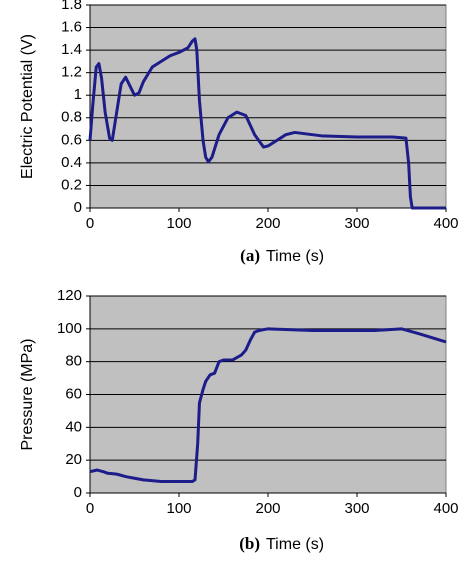  Describe the element at coordinates (73, 393) in the screenshot. I see `y-tick-label: 60` at that location.